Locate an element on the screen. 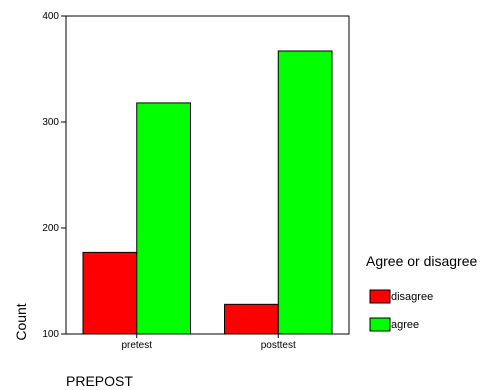 This screenshot has width=488, height=390. y-tick-label: 400 is located at coordinates (50, 16).